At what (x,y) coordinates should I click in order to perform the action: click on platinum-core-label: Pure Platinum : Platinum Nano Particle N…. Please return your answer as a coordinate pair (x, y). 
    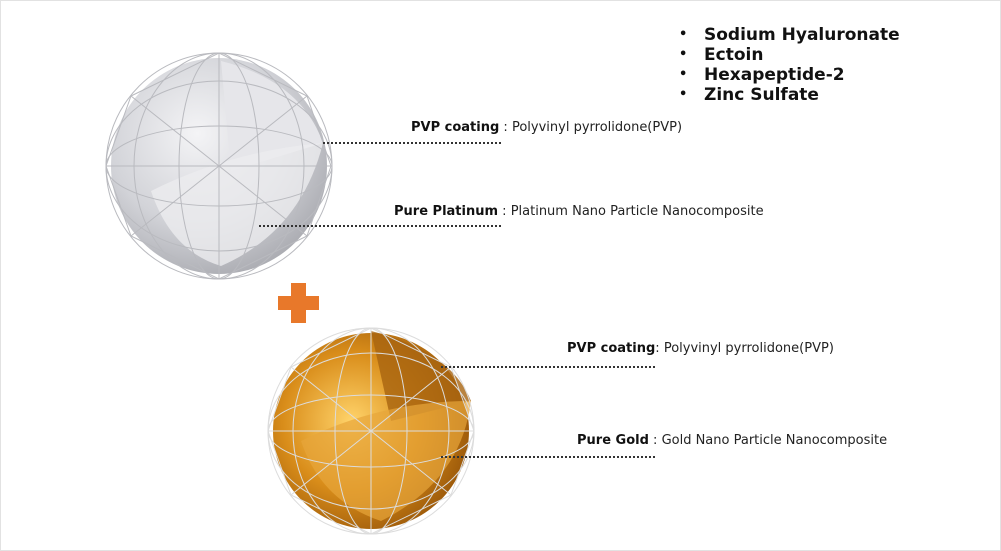
    Looking at the image, I should click on (579, 211).